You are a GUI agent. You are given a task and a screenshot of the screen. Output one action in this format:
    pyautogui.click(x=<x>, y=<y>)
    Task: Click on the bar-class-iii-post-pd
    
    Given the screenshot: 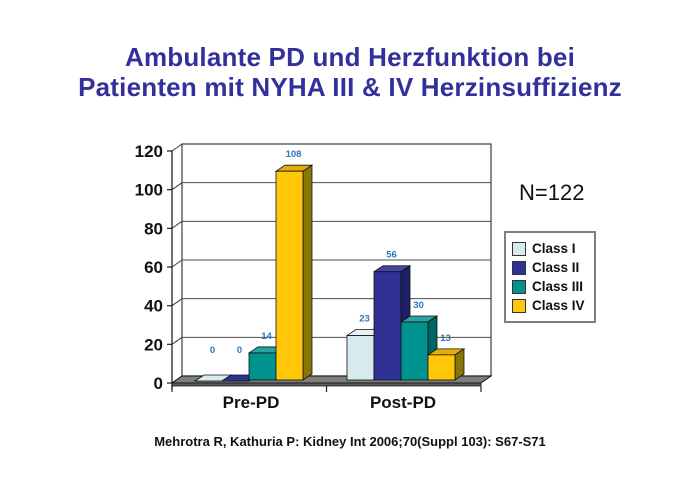 What is the action you would take?
    pyautogui.click(x=414, y=351)
    